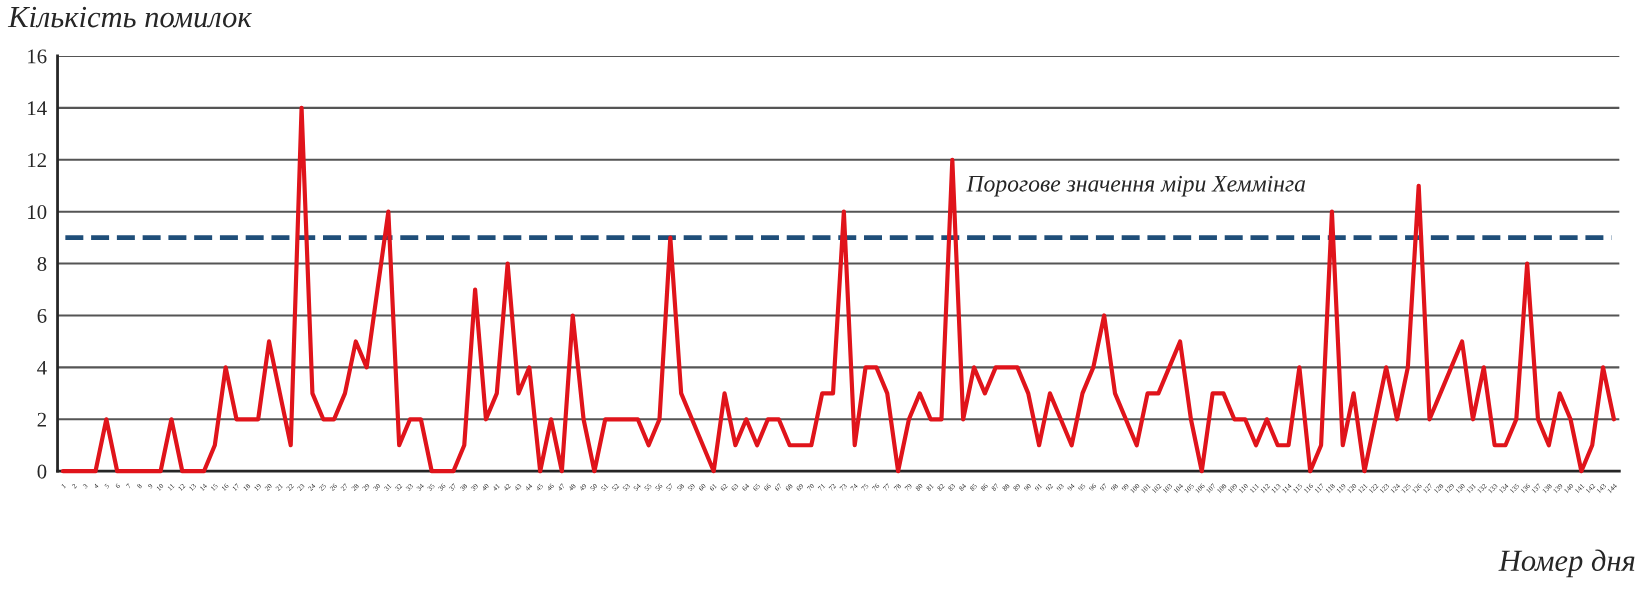 The width and height of the screenshot is (1644, 589). I want to click on ref-line-label: Порогове значення міри Хеммінга, so click(1136, 186).